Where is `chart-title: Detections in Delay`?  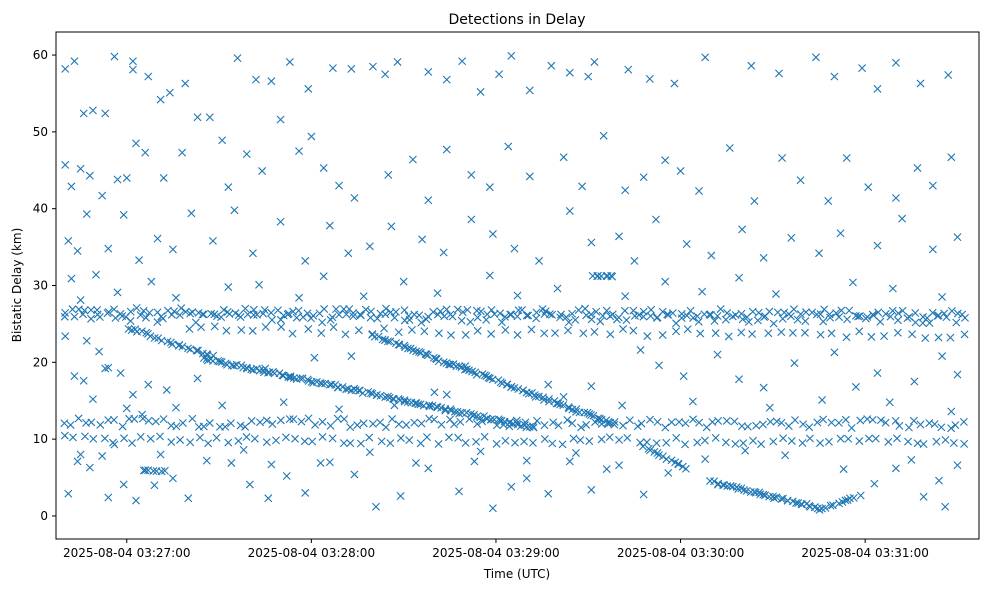 chart-title: Detections in Delay is located at coordinates (516, 20).